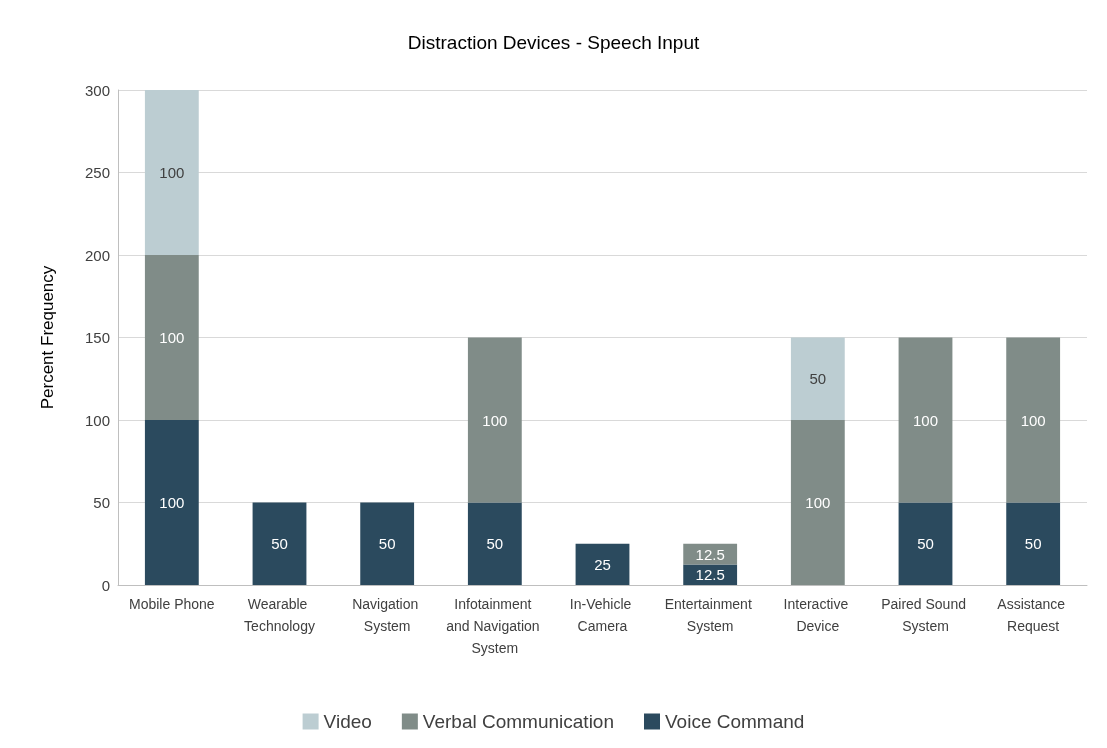 This screenshot has height=748, width=1107. What do you see at coordinates (97, 255) in the screenshot?
I see `y-tick-label: 200` at bounding box center [97, 255].